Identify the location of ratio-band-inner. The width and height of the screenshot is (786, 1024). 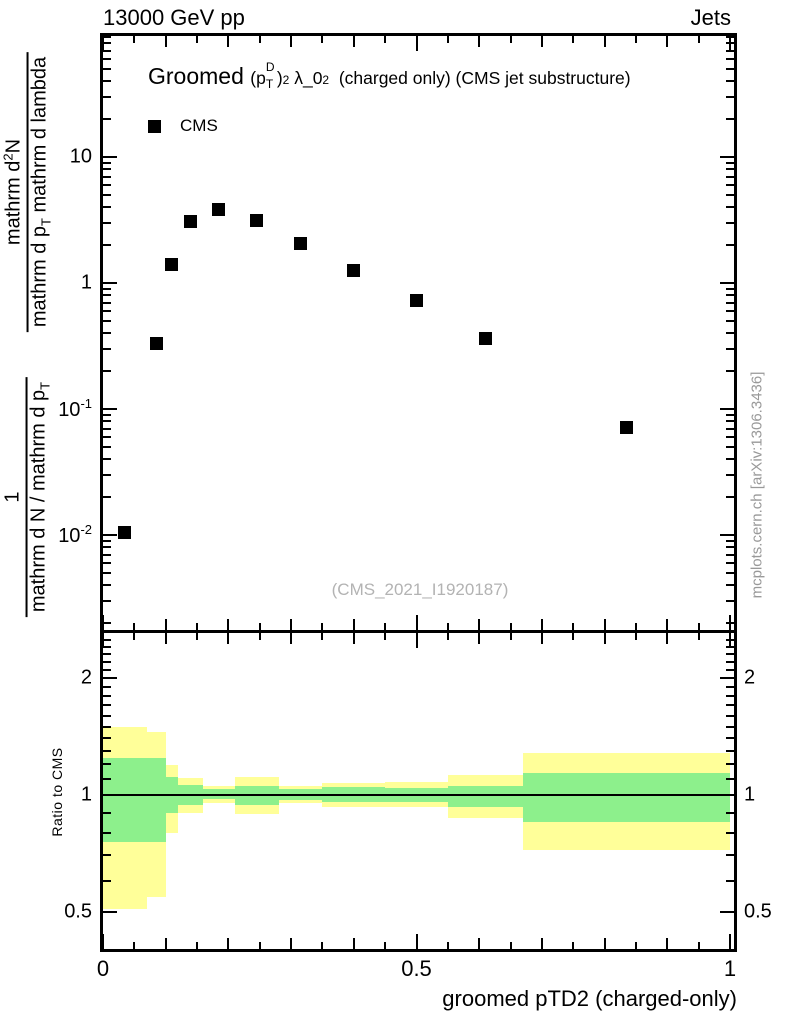
(125, 800).